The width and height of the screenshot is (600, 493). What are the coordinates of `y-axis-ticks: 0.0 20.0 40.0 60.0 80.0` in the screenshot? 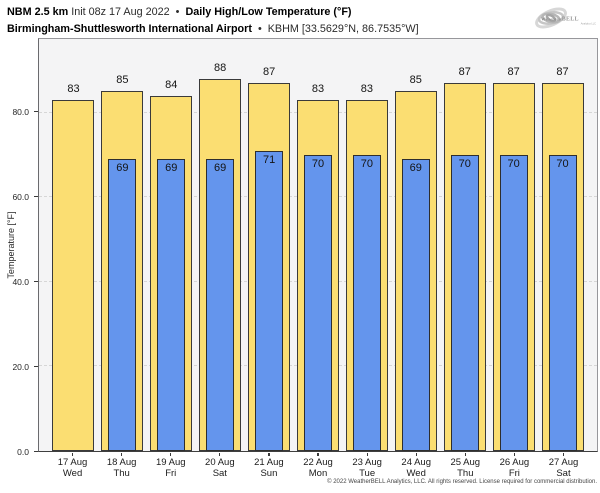 It's located at (19, 247).